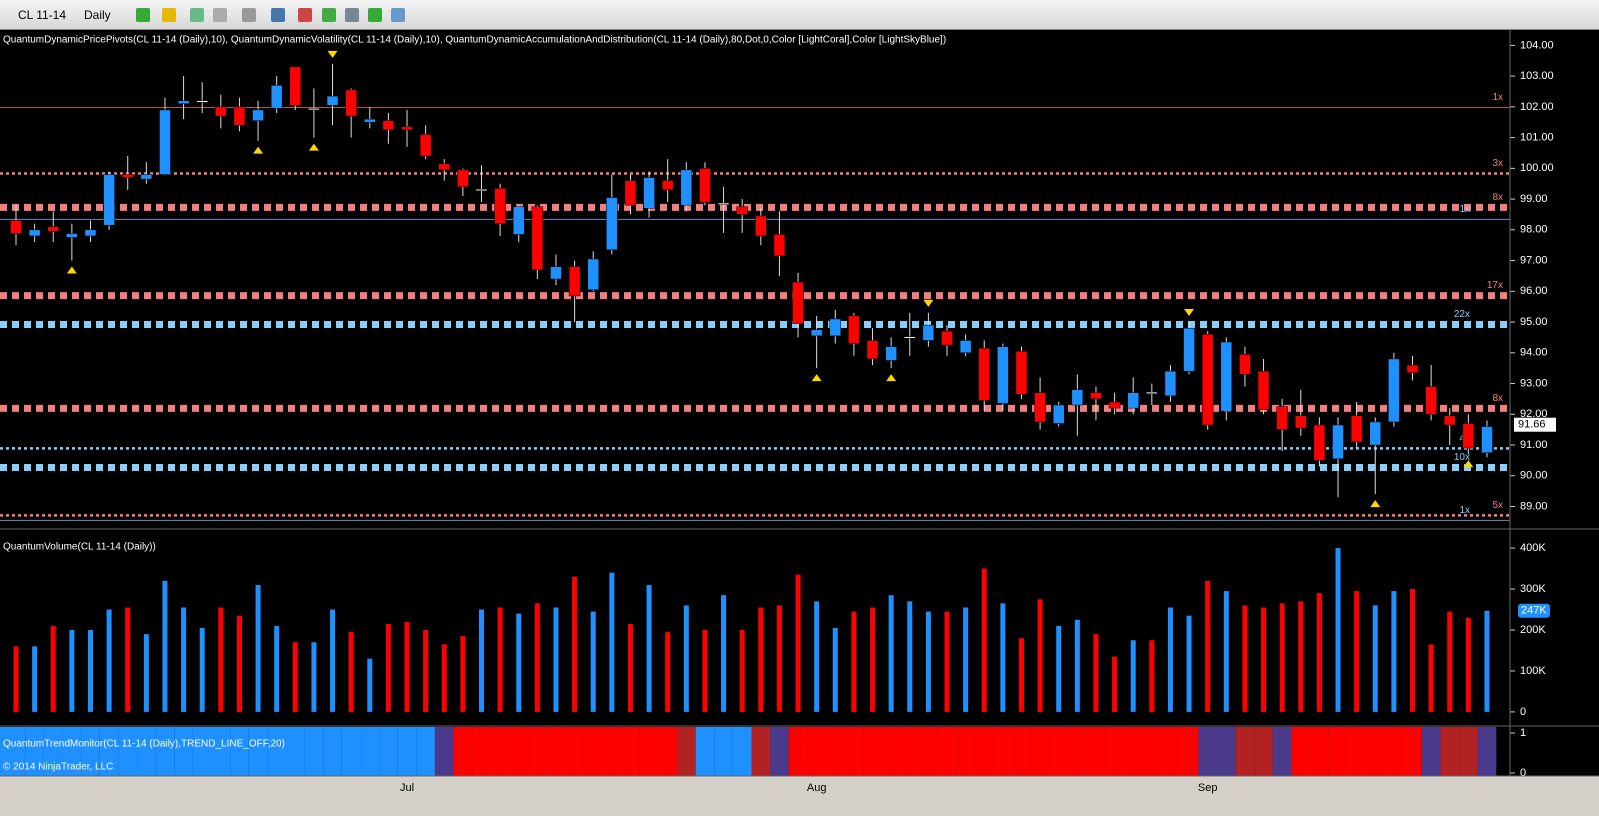  Describe the element at coordinates (1537, 168) in the screenshot. I see `y-tick-label: 100.00` at that location.